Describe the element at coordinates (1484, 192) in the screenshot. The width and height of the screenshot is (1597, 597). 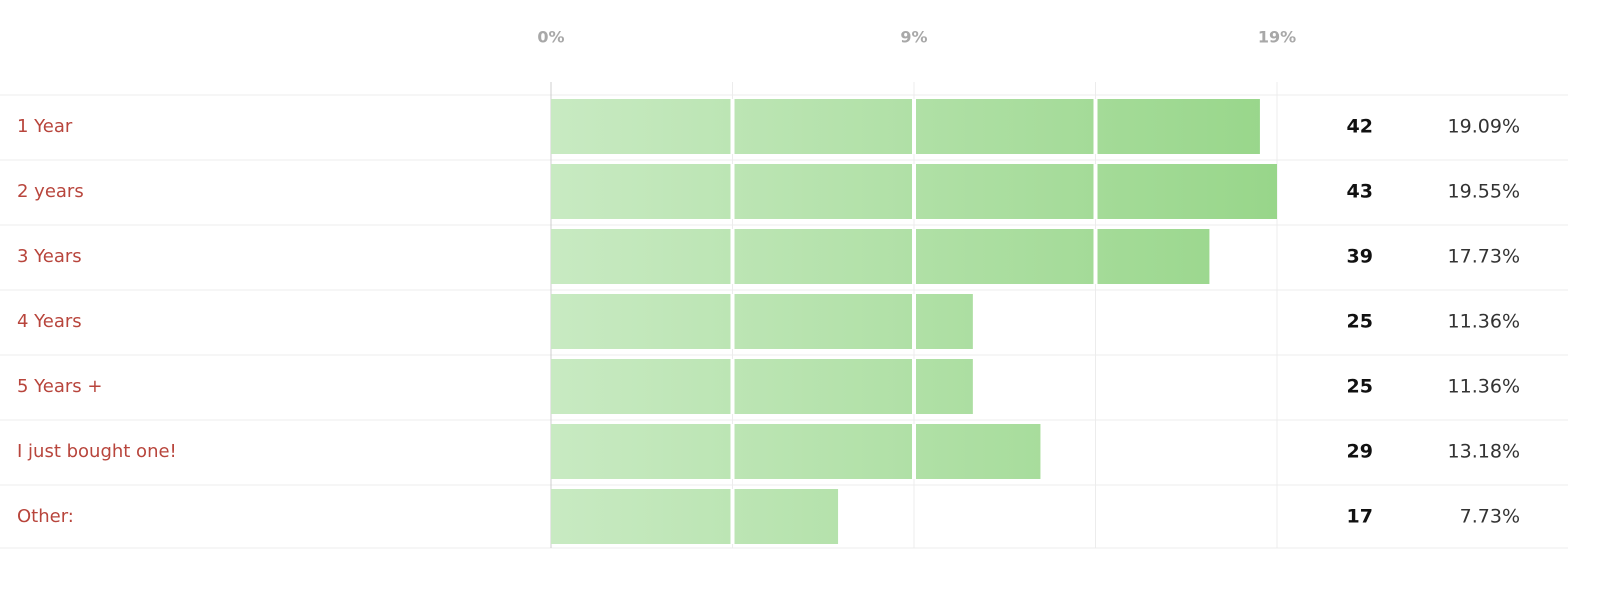
I see `percent-label: 19.55%` at that location.